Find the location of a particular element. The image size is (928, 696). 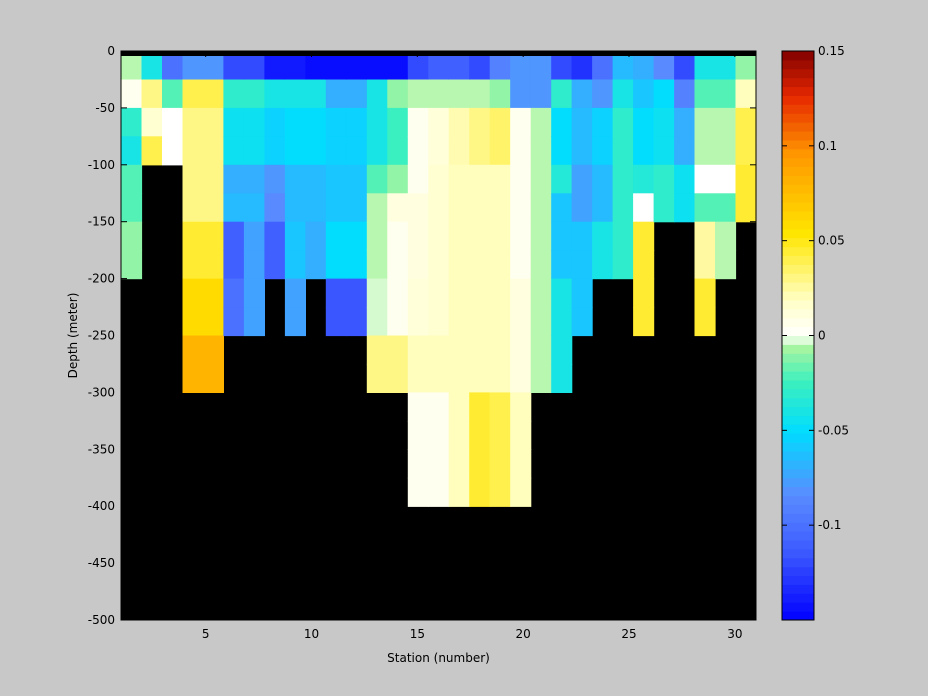

y-tick-label: -350 is located at coordinates (101, 449).